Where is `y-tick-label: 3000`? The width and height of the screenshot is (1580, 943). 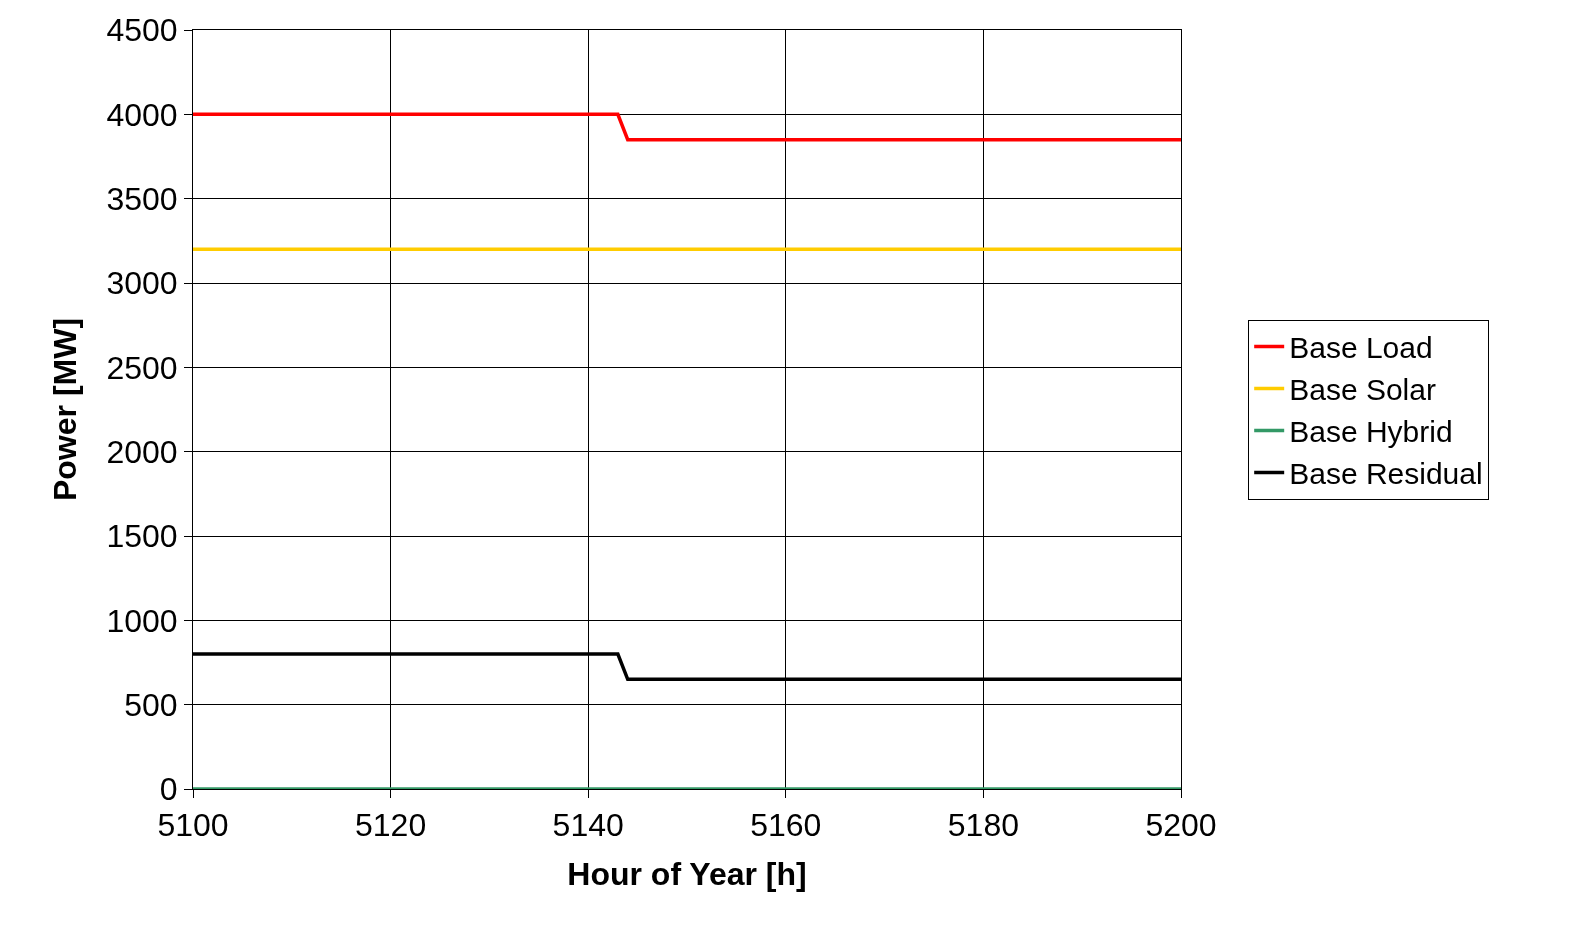
y-tick-label: 3000 is located at coordinates (142, 283).